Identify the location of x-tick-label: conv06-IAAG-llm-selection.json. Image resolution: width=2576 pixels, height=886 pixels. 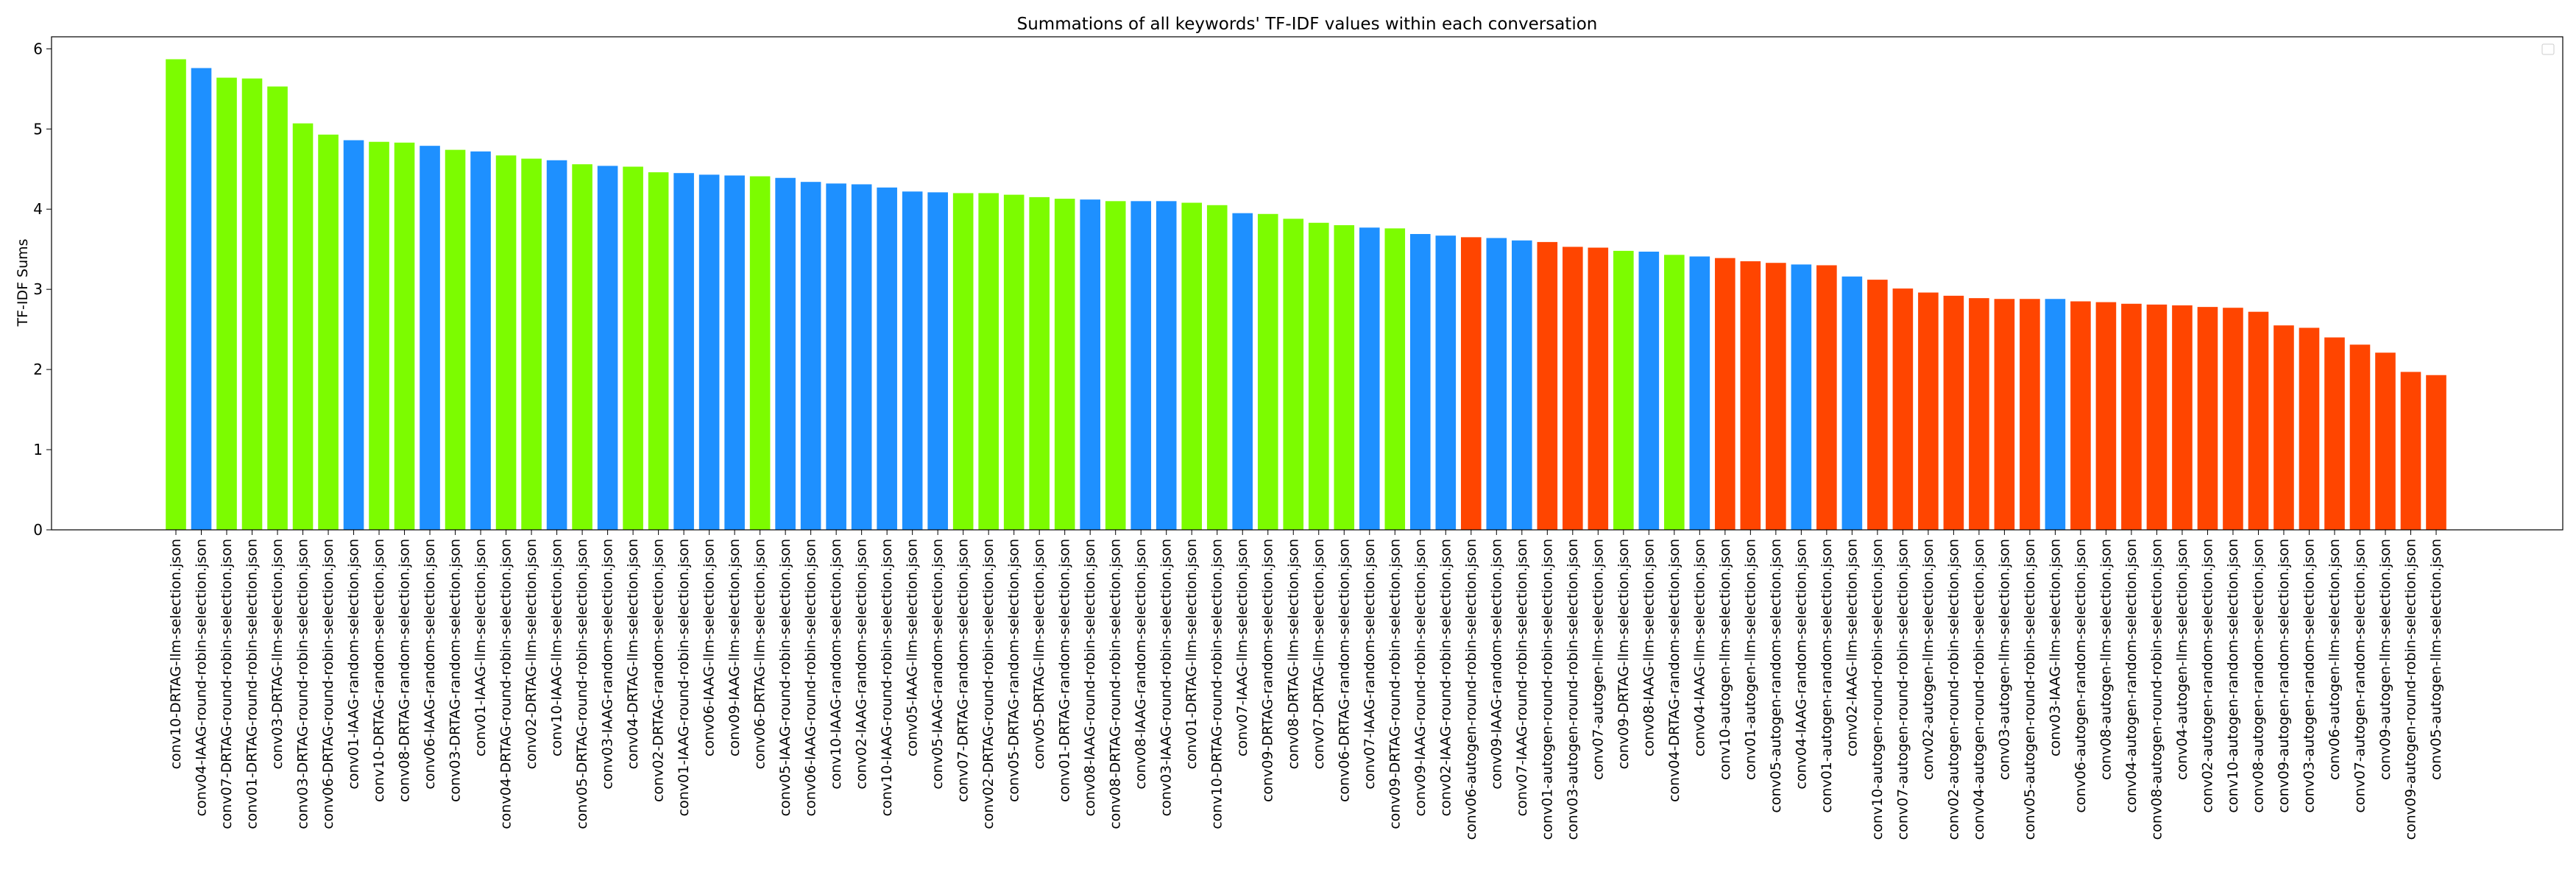
(709, 647).